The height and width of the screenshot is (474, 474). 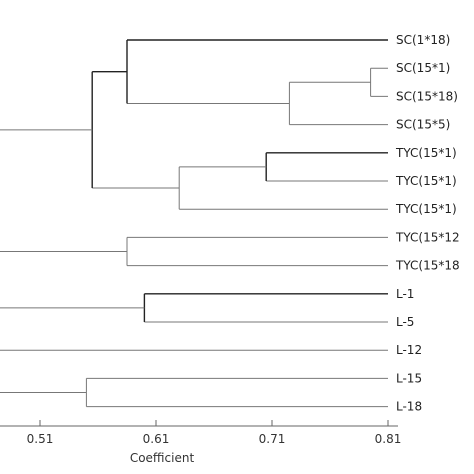 I want to click on leaf-label-l18: L-18, so click(x=409, y=407).